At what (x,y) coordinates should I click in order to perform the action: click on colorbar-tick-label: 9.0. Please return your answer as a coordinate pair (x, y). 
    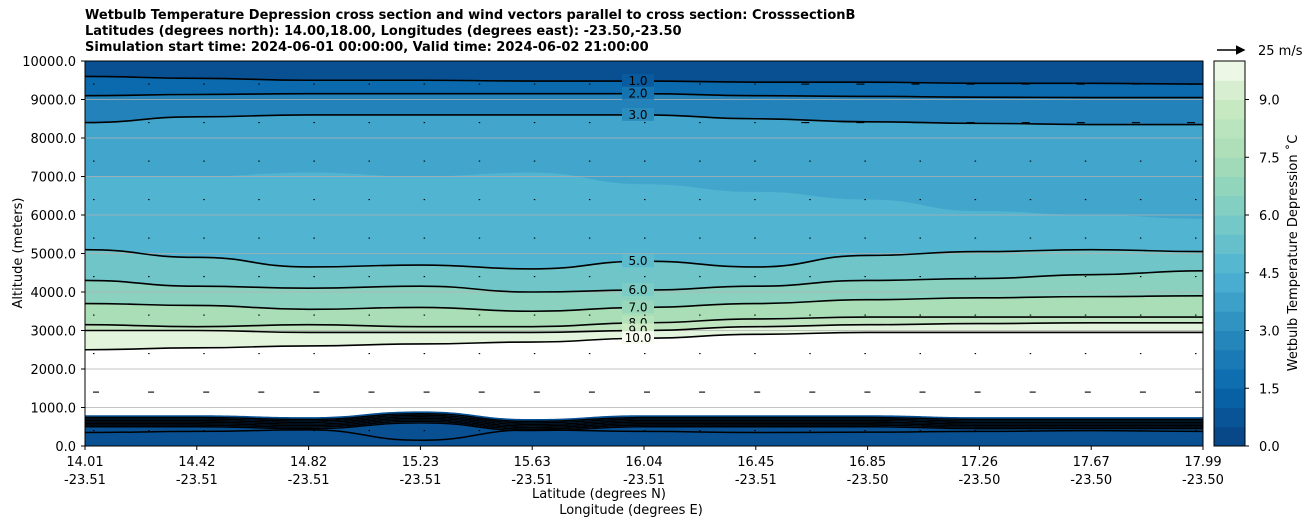
    Looking at the image, I should click on (1269, 101).